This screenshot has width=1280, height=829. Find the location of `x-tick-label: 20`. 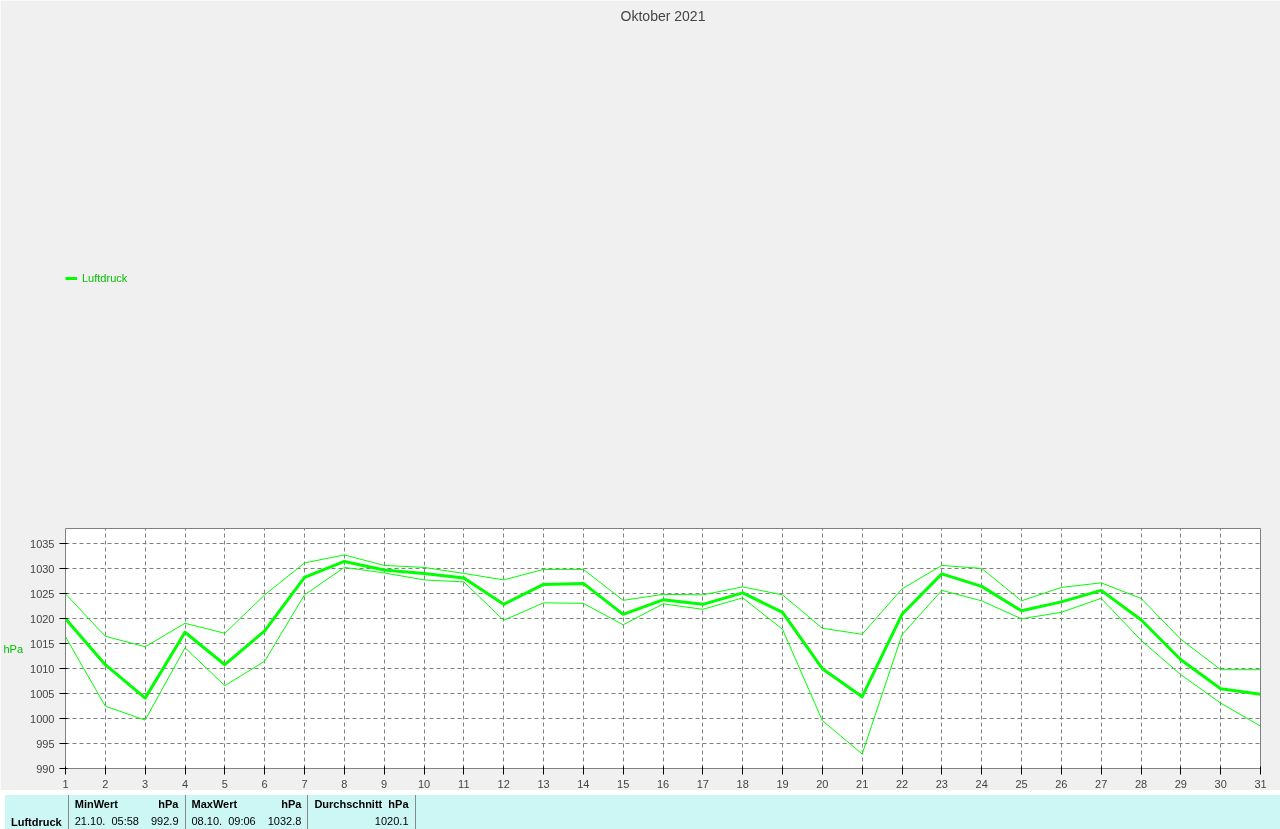

x-tick-label: 20 is located at coordinates (822, 783).